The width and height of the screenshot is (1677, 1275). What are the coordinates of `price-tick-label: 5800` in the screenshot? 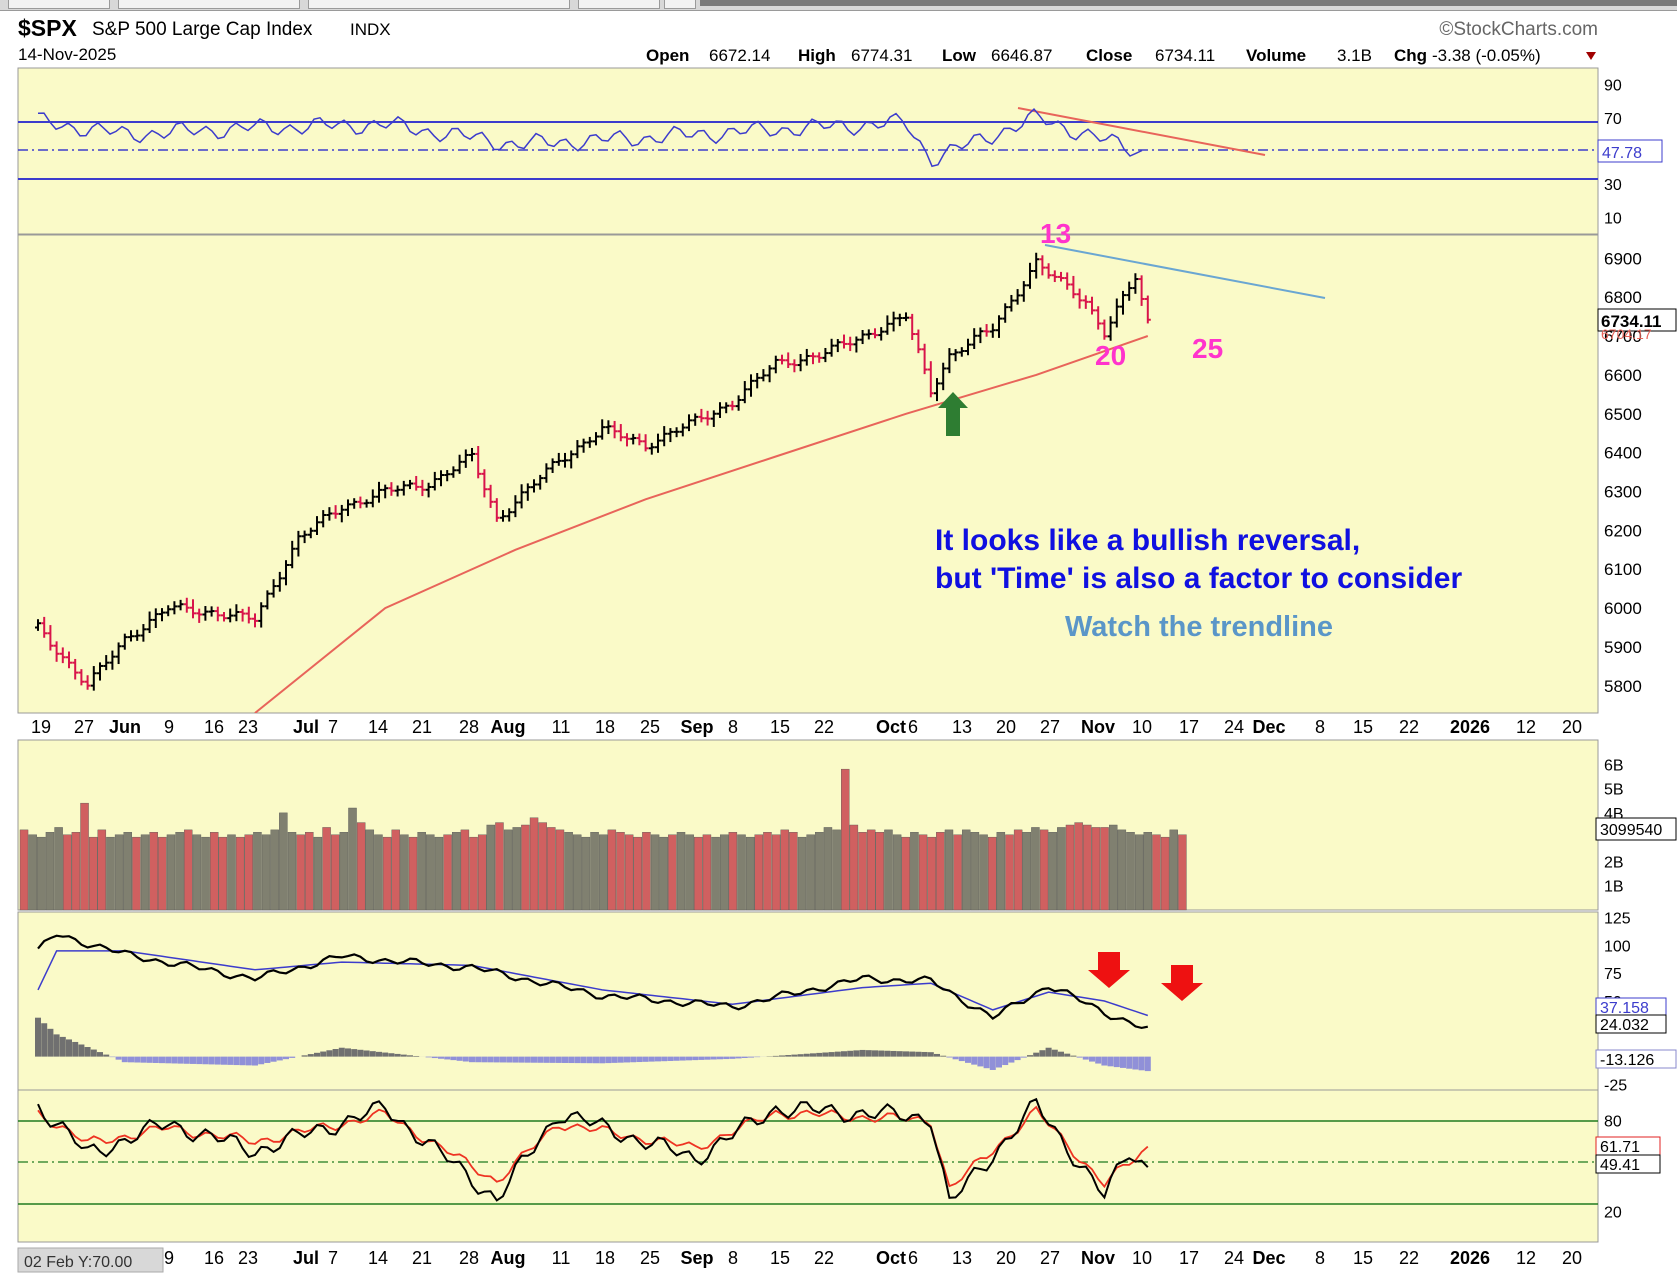 It's located at (1623, 686).